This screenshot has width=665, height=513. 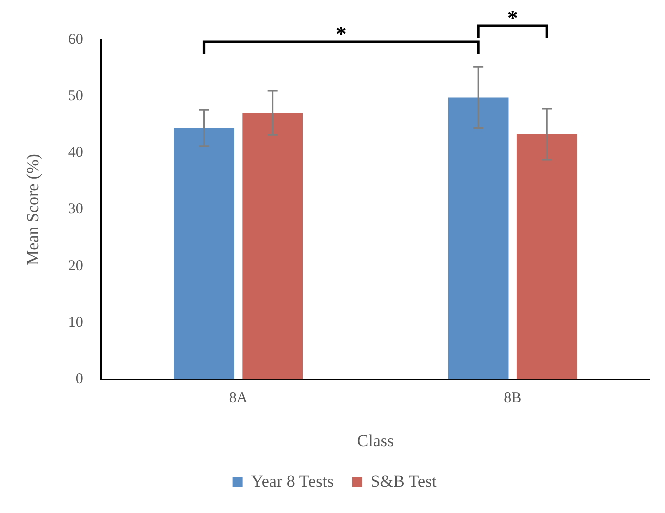 I want to click on y-tick-label: 20, so click(x=76, y=266).